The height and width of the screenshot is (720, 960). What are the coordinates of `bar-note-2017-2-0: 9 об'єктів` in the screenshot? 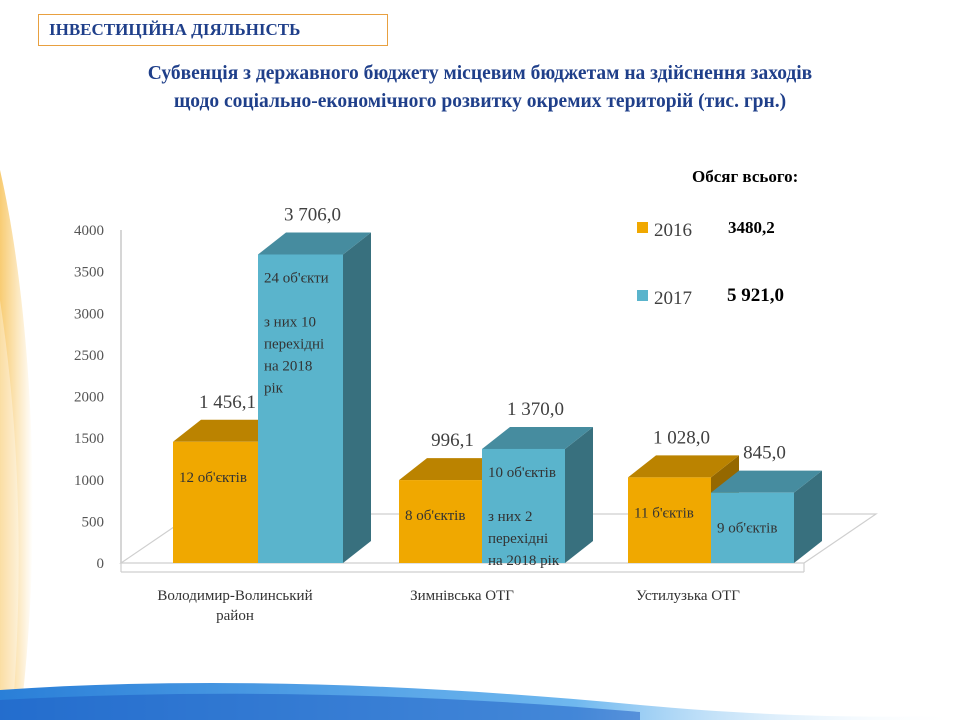 It's located at (747, 529).